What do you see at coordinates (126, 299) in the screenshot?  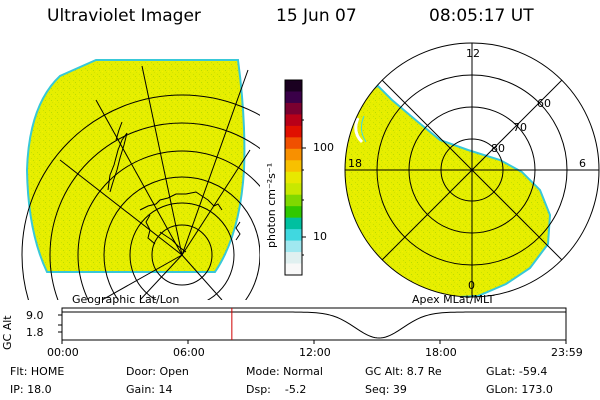 I see `left-panel-caption: Geographic Lat/Lon` at bounding box center [126, 299].